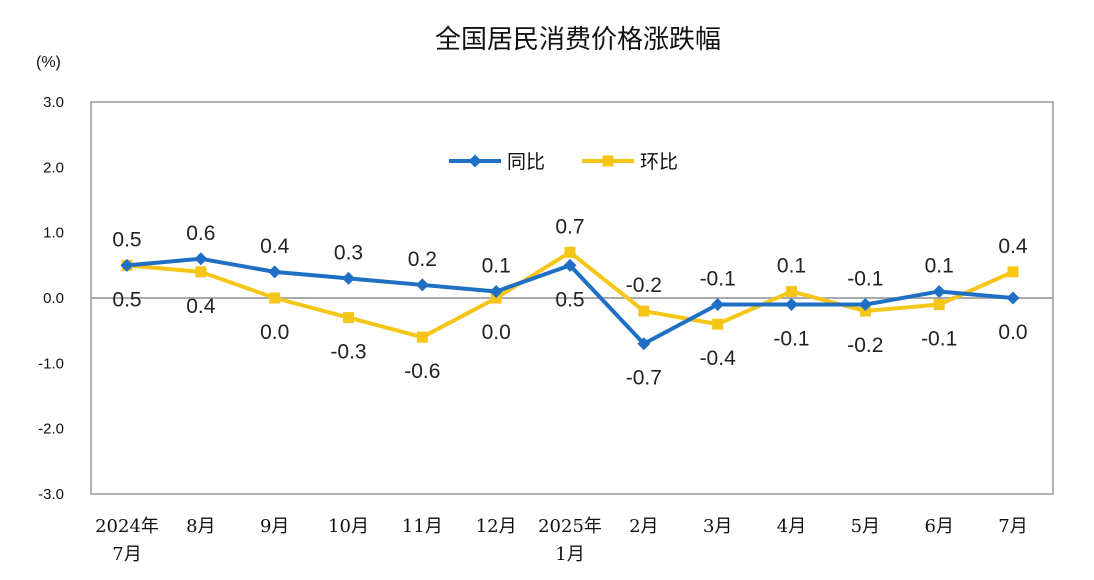 The height and width of the screenshot is (580, 1094). Describe the element at coordinates (475, 161) in the screenshot. I see `legend-marker-yoy` at that location.